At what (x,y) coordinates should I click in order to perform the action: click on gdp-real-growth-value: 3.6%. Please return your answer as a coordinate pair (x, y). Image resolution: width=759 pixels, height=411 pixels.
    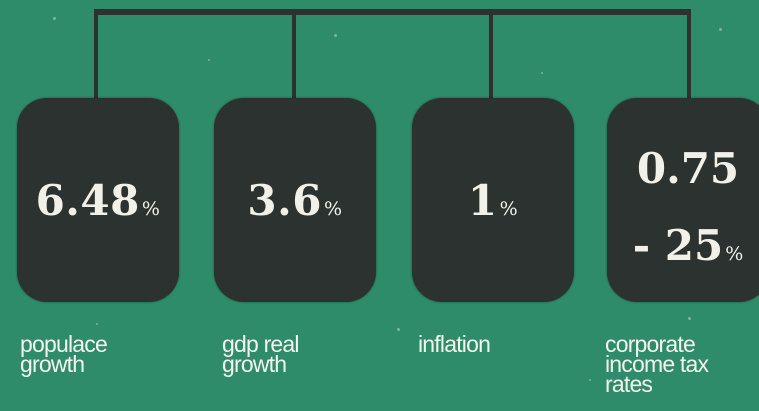
    Looking at the image, I should click on (295, 205).